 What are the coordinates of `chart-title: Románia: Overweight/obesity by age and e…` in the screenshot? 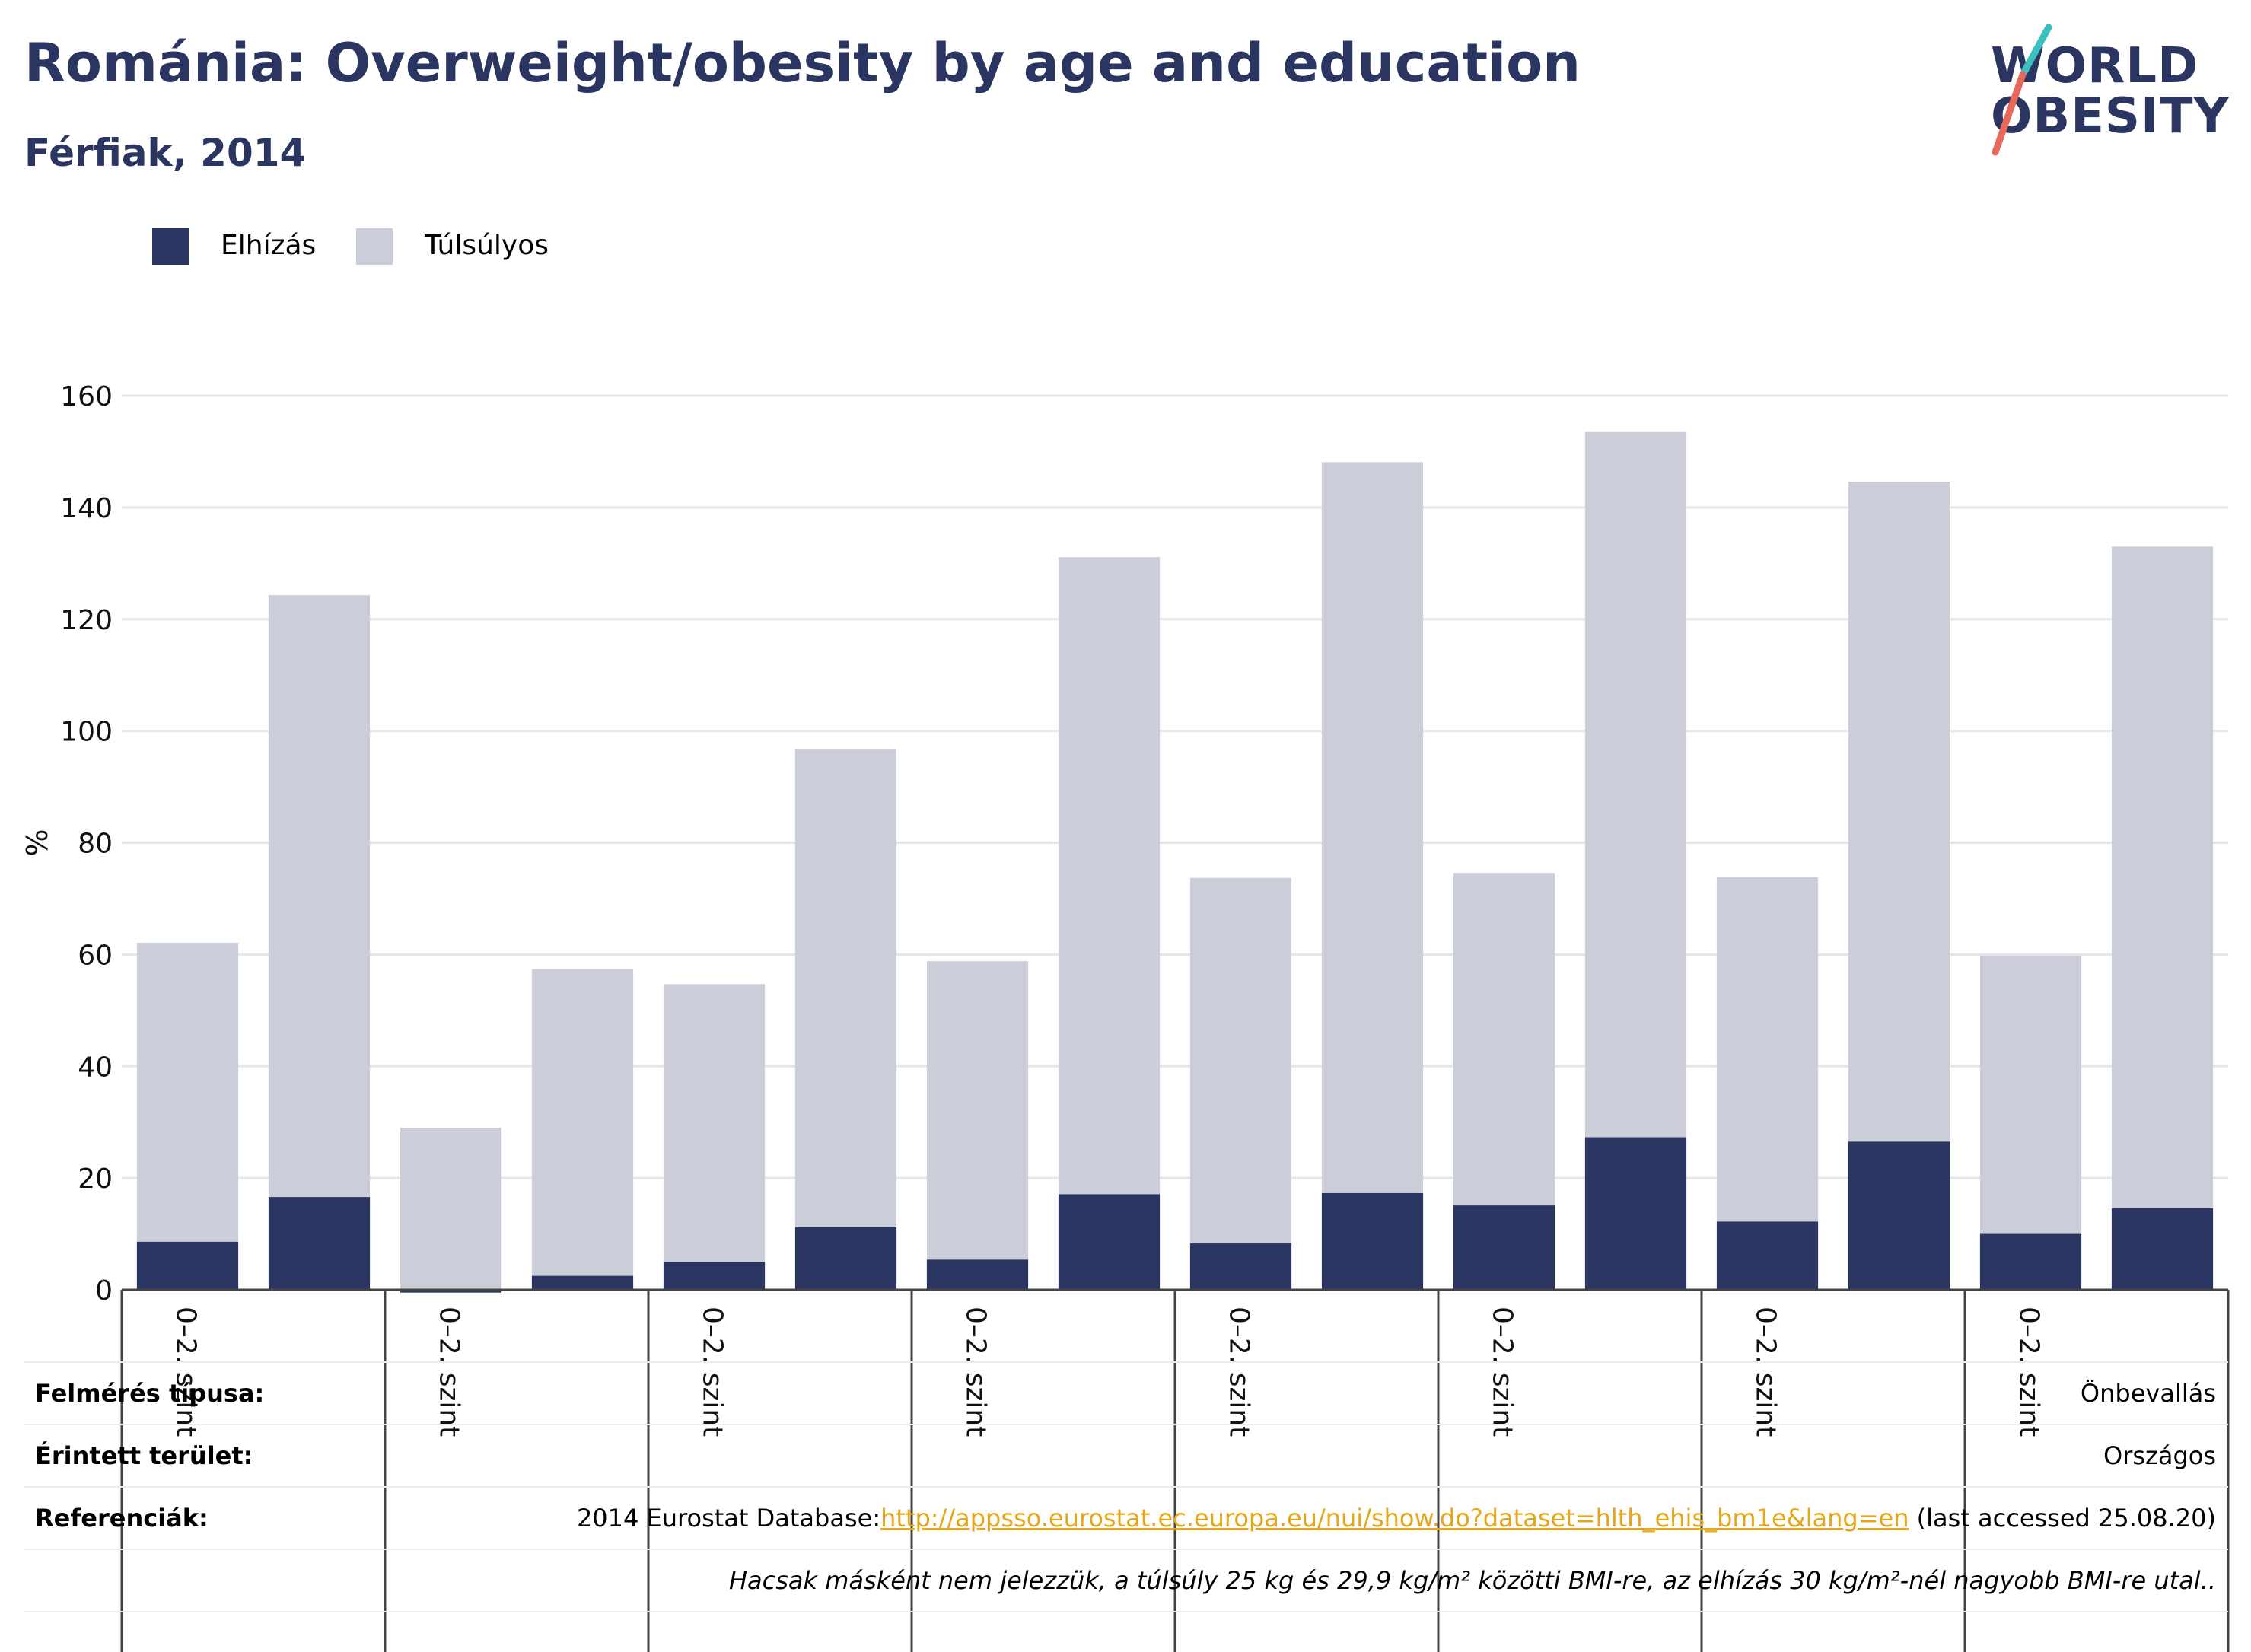 It's located at (802, 63).